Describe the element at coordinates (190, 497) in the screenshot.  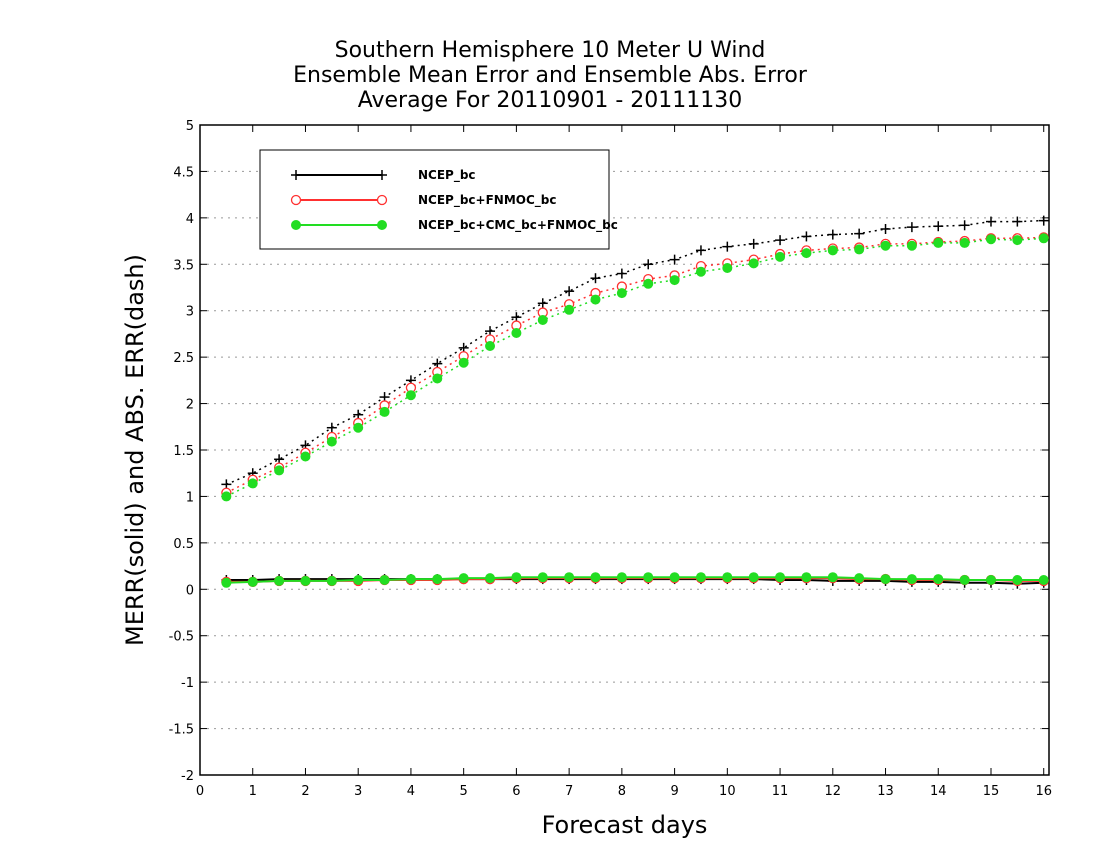
I see `y-tick-label: 1` at that location.